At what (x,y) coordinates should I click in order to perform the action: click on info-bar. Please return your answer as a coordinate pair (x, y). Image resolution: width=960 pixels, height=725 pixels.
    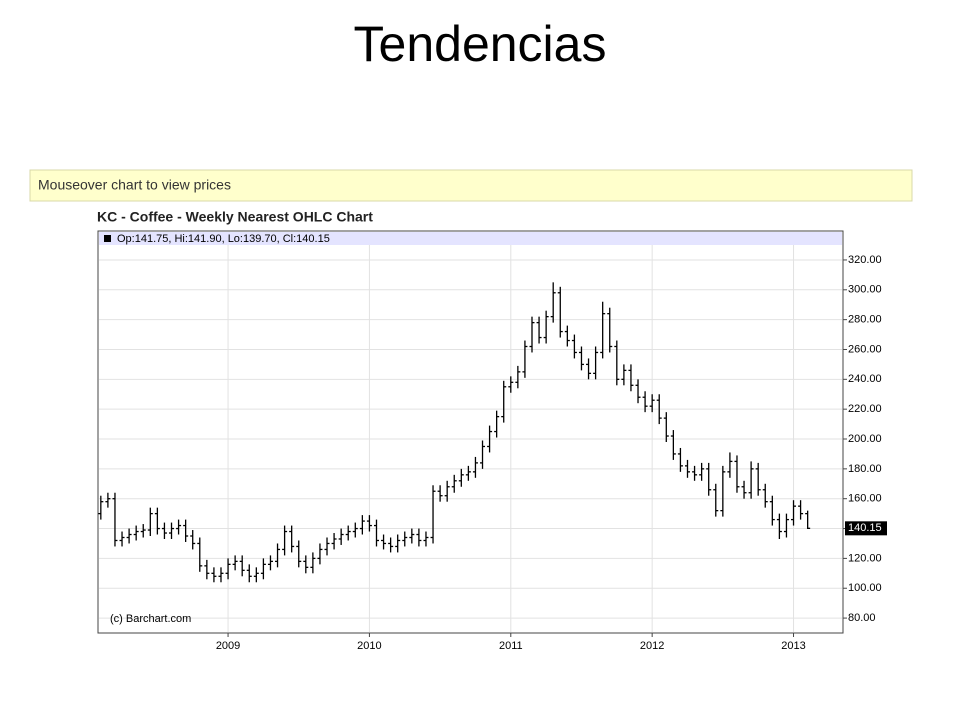
    Looking at the image, I should click on (470, 238).